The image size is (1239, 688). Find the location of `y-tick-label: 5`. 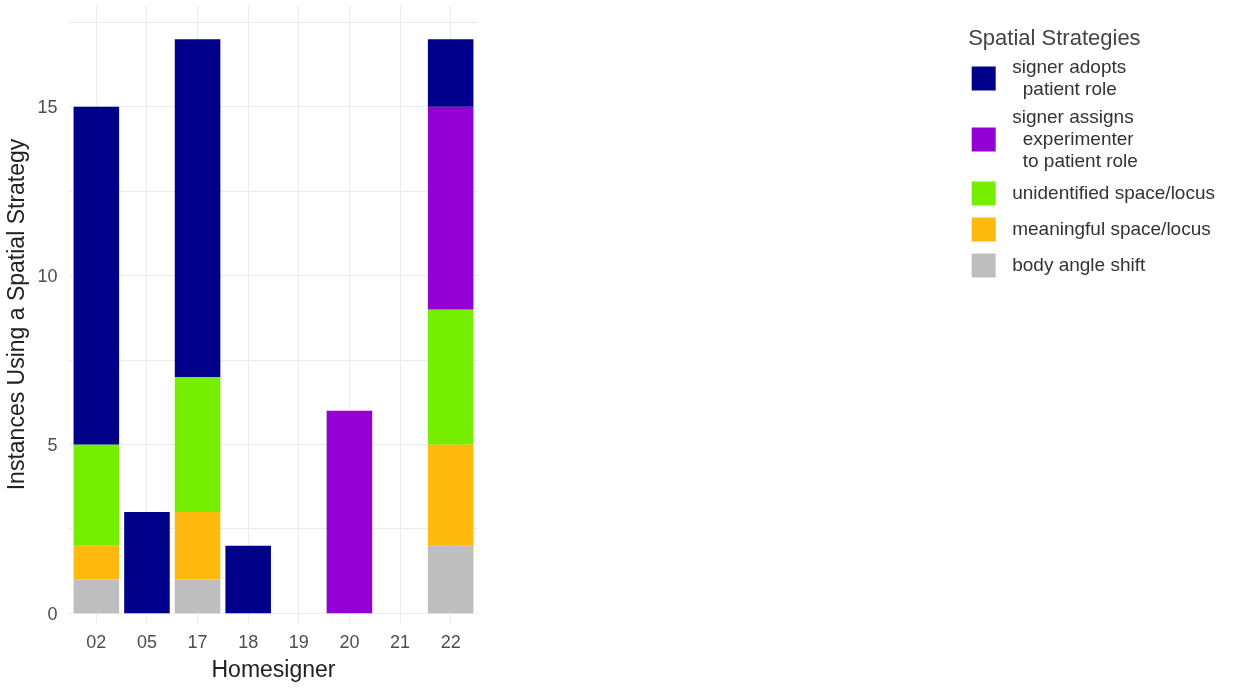

y-tick-label: 5 is located at coordinates (52, 445).